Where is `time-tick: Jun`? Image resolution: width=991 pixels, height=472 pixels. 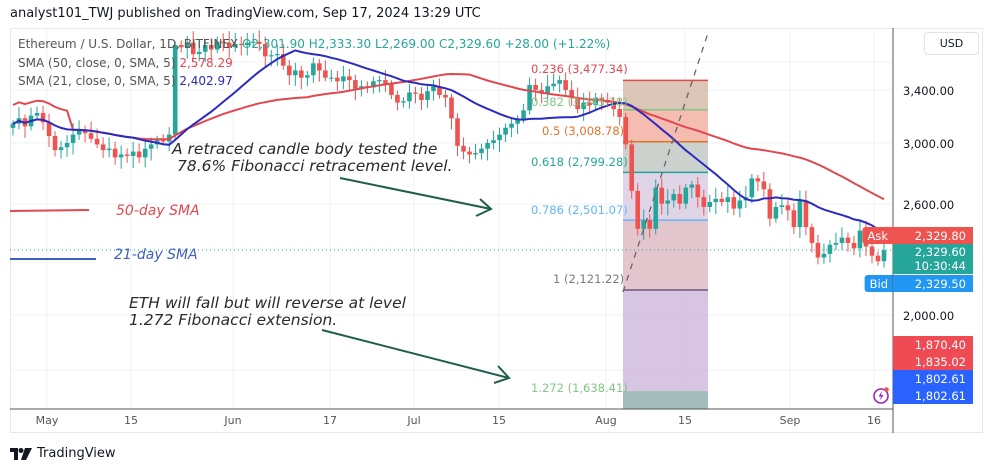 time-tick: Jun is located at coordinates (233, 420).